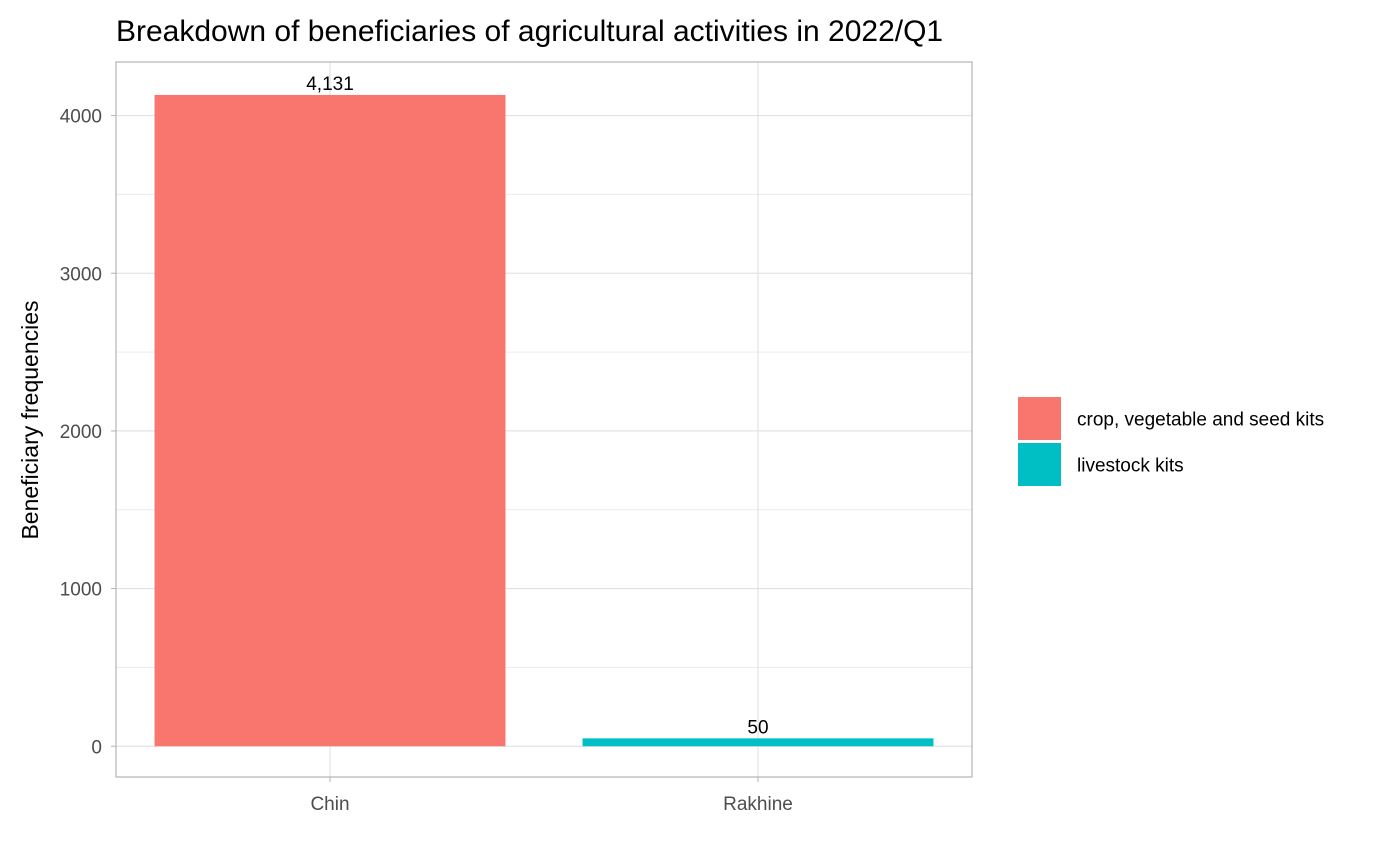 This screenshot has width=1400, height=865. I want to click on y-tick-label: 2000, so click(81, 432).